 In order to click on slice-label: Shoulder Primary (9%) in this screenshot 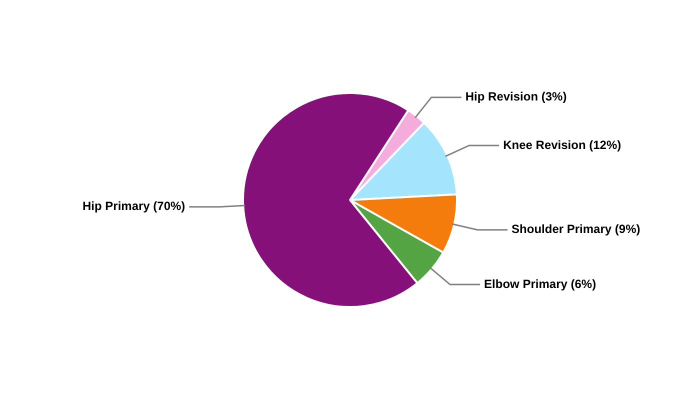, I will do `click(576, 229)`.